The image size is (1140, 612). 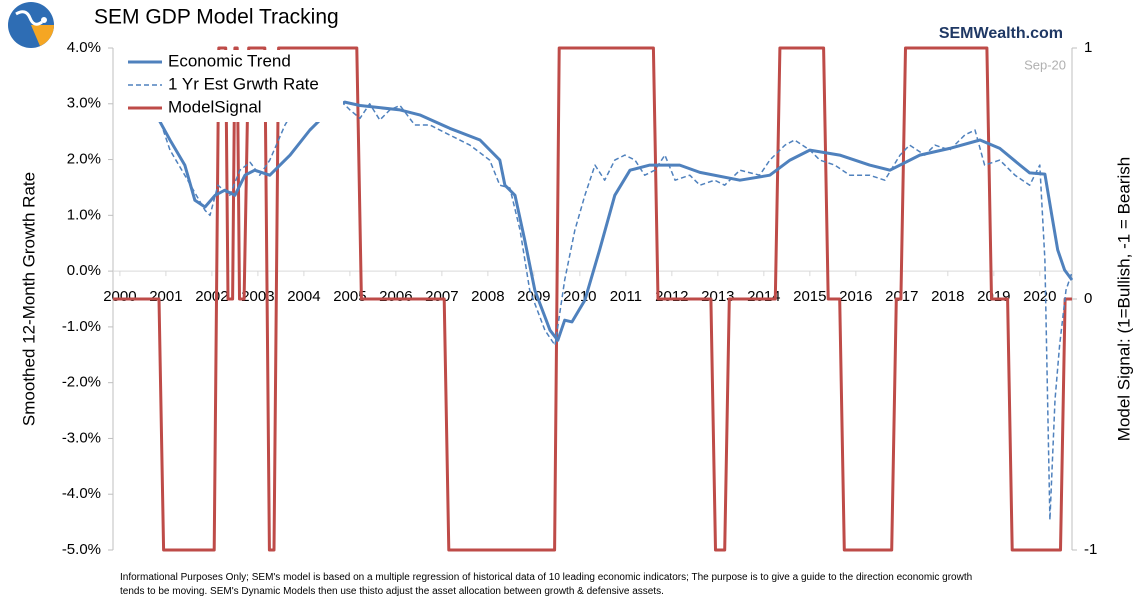 I want to click on x-tick-label: 2012, so click(x=671, y=296).